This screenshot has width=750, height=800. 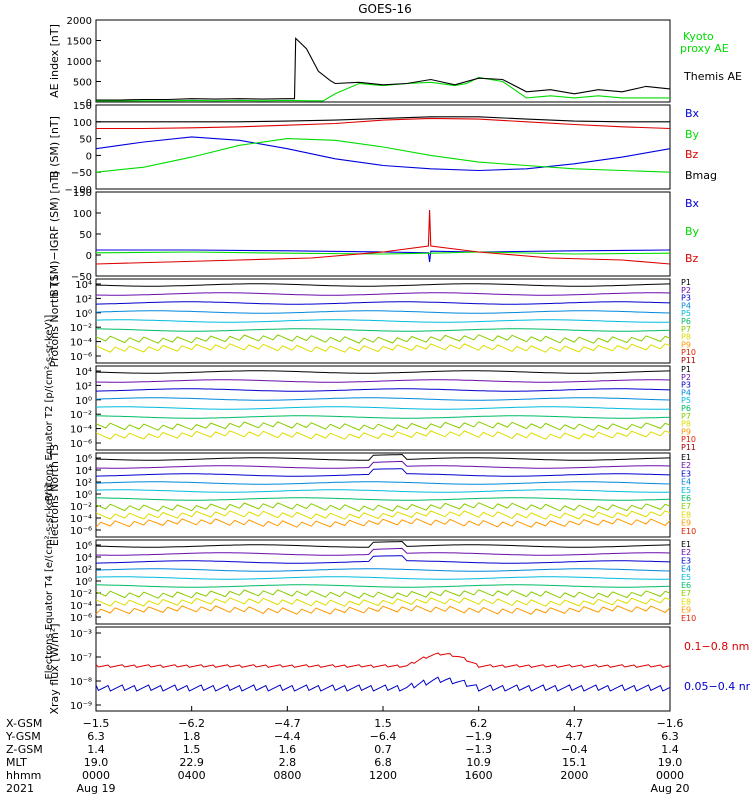 What do you see at coordinates (686, 369) in the screenshot?
I see `protons-eq-legend-item: P1` at bounding box center [686, 369].